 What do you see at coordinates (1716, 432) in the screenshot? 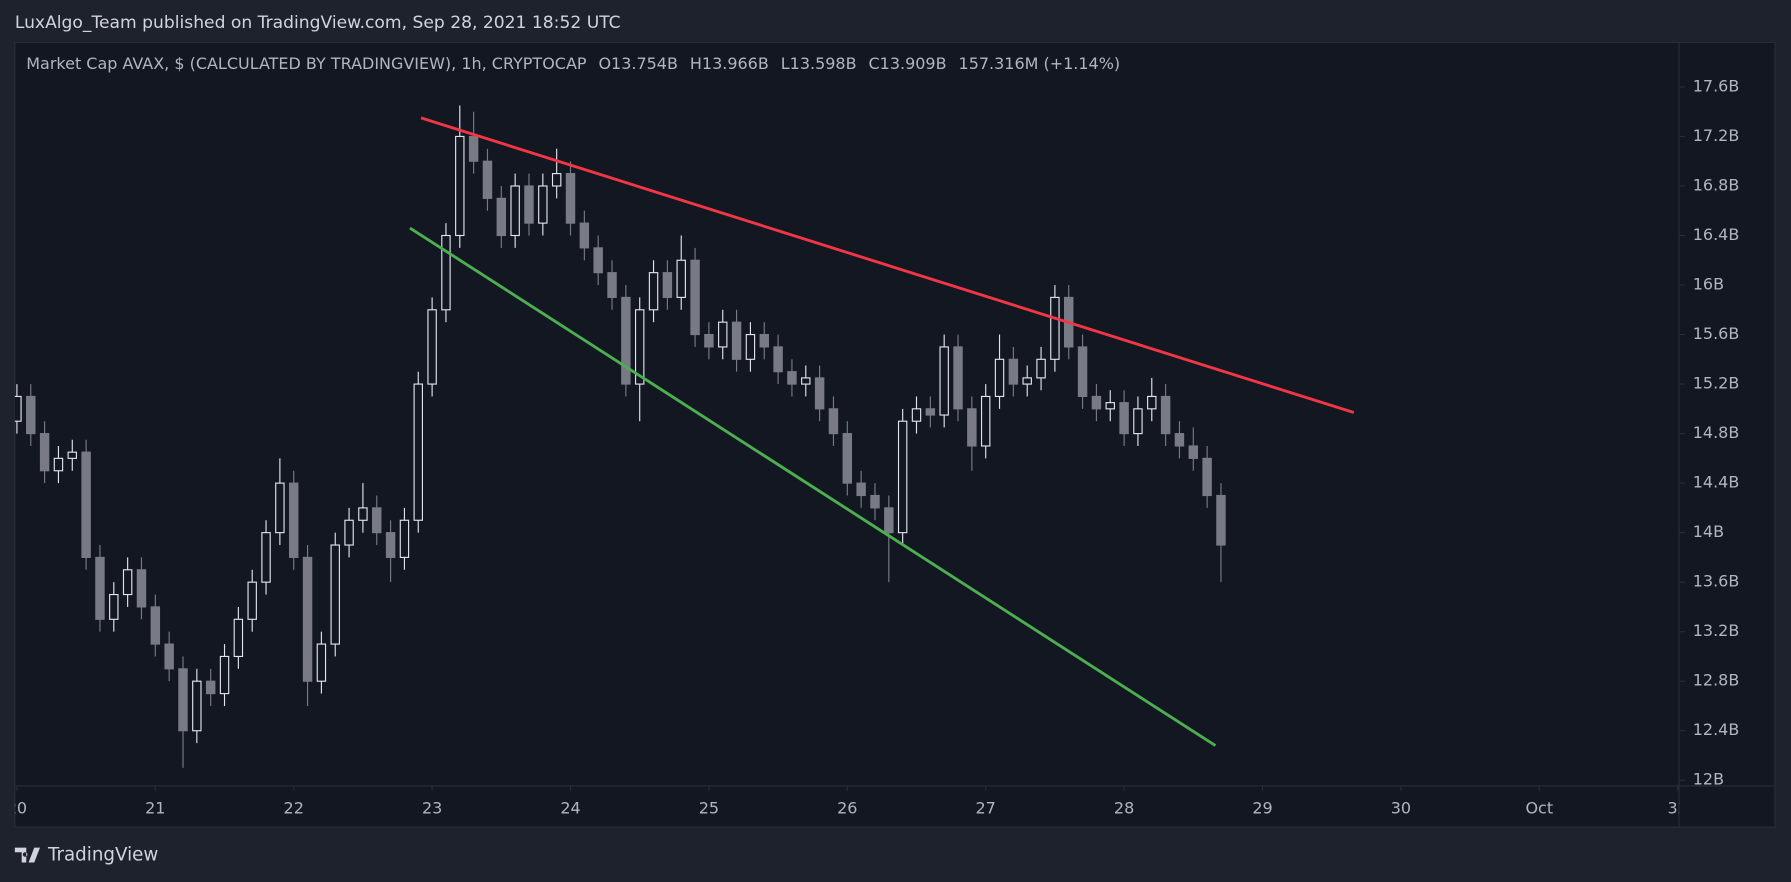
I see `y-tick-label: 14.8B` at bounding box center [1716, 432].